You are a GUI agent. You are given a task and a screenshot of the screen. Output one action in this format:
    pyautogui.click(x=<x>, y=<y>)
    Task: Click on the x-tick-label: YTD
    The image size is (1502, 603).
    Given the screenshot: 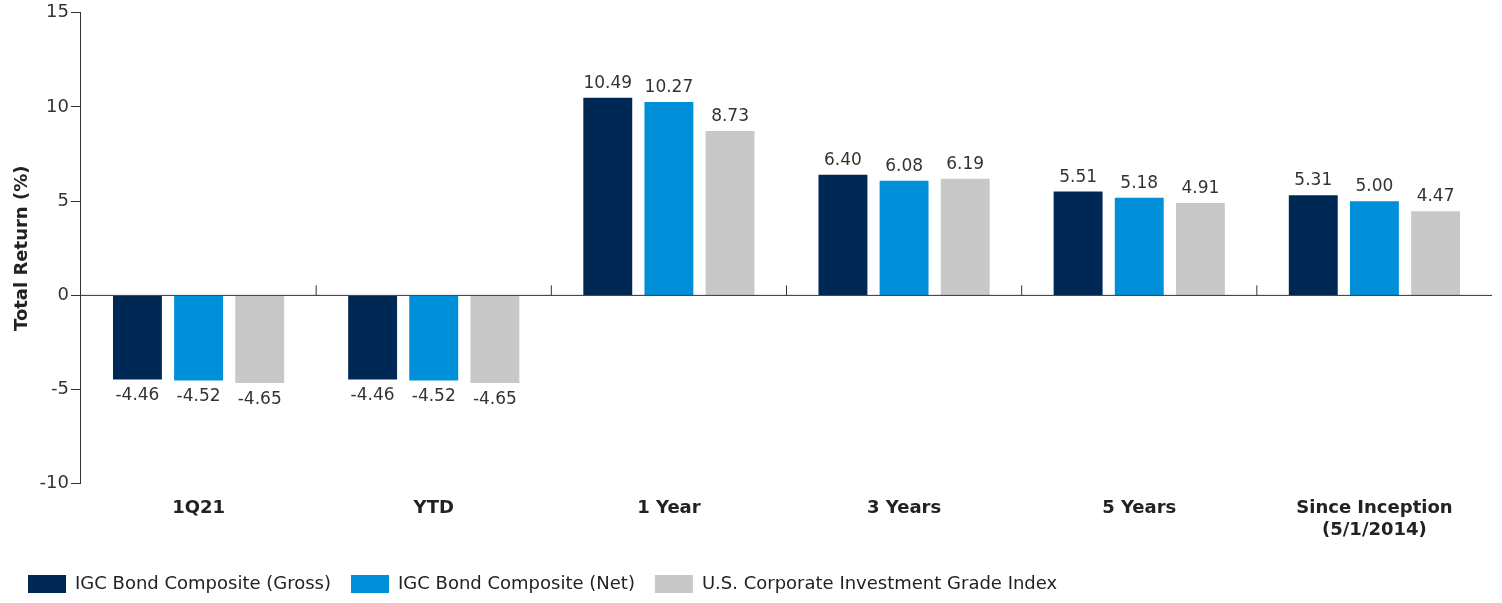 What is the action you would take?
    pyautogui.click(x=433, y=507)
    